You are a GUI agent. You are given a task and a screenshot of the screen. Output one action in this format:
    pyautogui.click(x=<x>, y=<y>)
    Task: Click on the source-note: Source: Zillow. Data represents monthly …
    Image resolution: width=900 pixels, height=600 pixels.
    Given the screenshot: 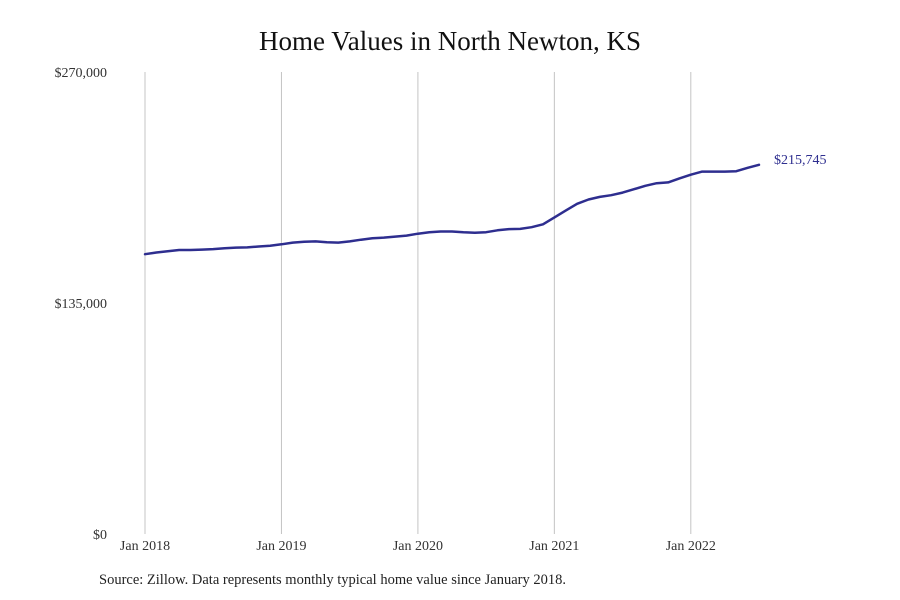 What is the action you would take?
    pyautogui.click(x=332, y=580)
    